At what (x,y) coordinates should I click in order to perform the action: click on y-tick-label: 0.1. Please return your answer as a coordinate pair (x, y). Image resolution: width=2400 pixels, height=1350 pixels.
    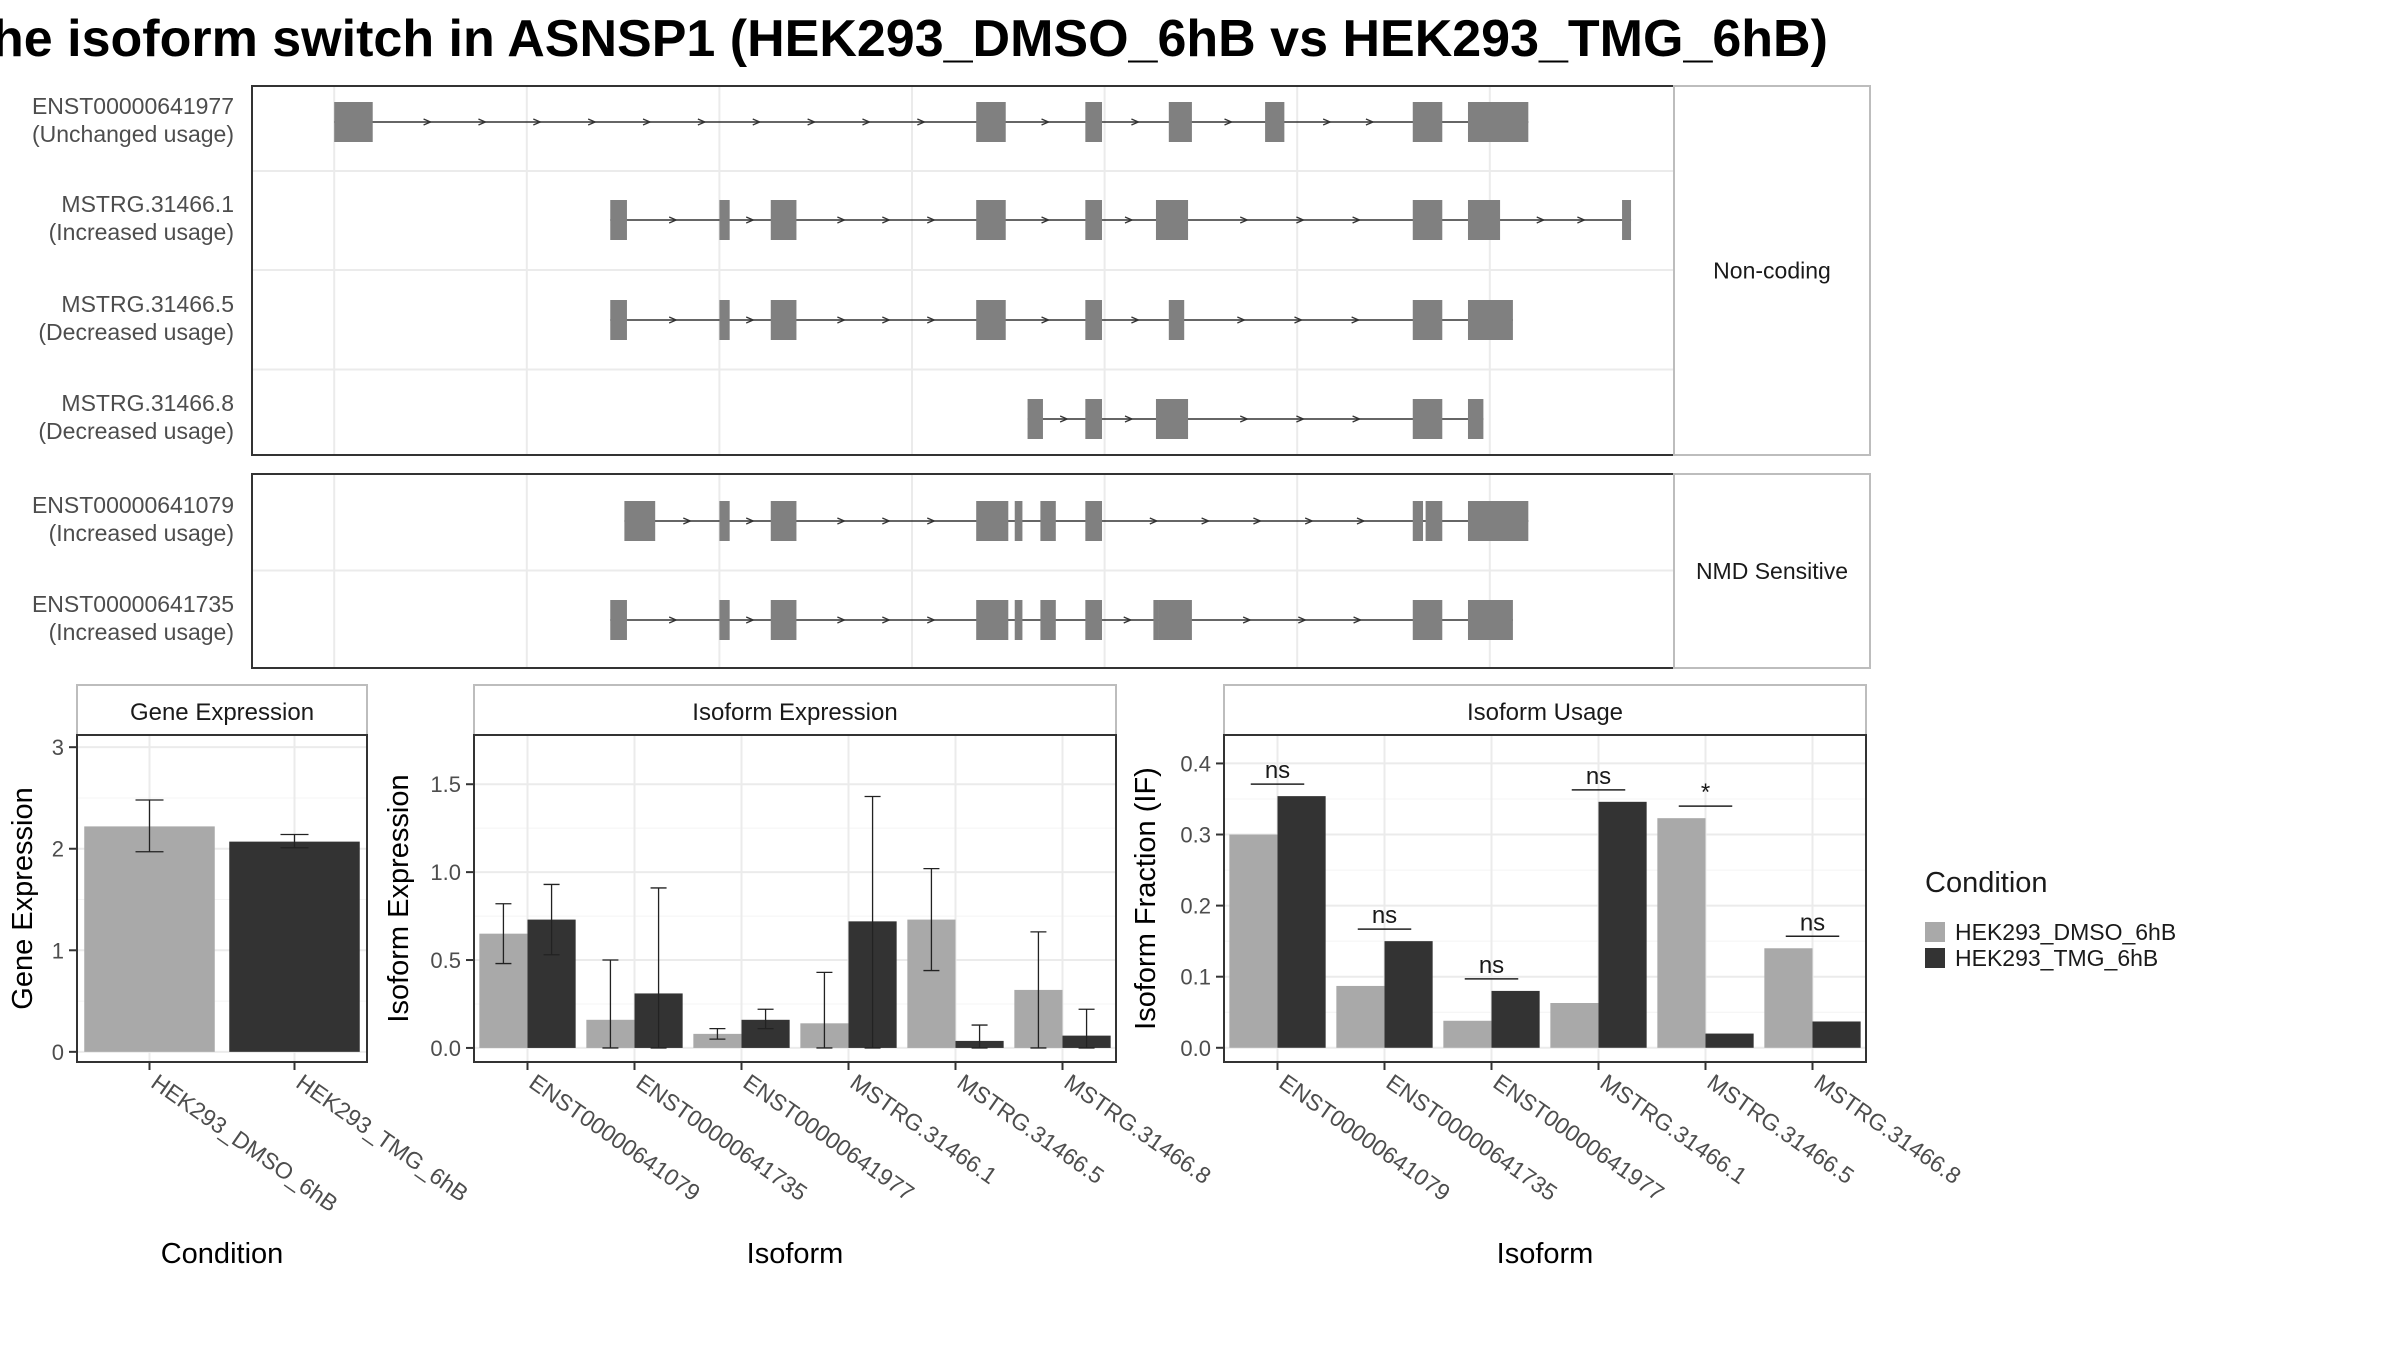
    Looking at the image, I should click on (1195, 977).